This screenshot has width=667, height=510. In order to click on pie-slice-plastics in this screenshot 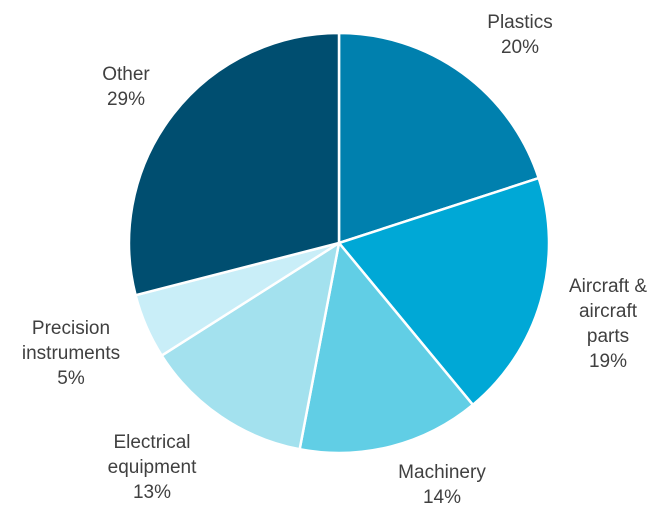, I will do `click(438, 138)`.